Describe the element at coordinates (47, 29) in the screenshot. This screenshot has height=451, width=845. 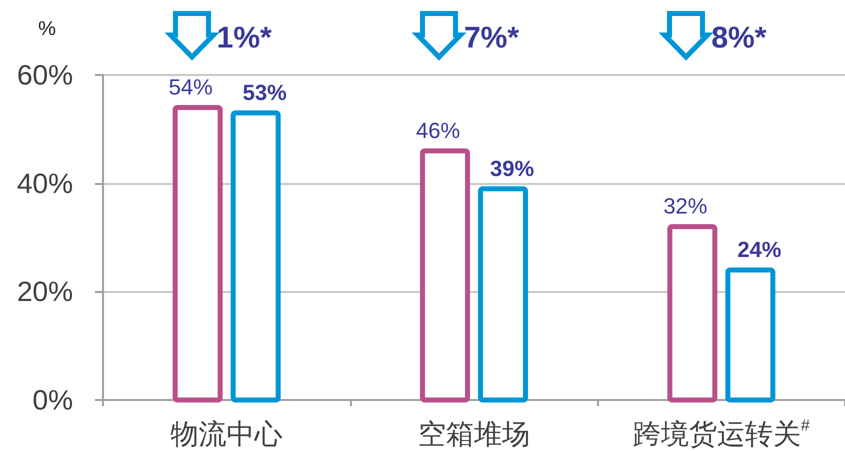
I see `y-axis-title: %` at that location.